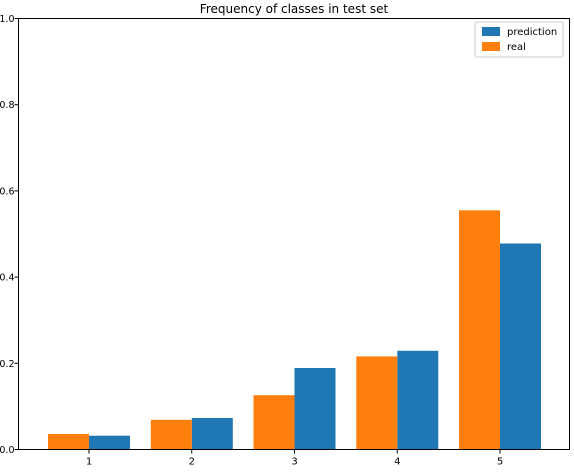  Describe the element at coordinates (500, 462) in the screenshot. I see `x-tick-label-5: 5` at that location.